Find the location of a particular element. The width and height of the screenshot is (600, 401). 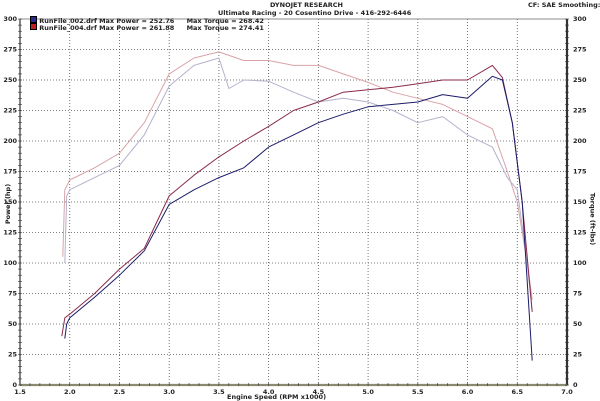

y-axis-label-right: Torque (ft-lbs) is located at coordinates (592, 219).